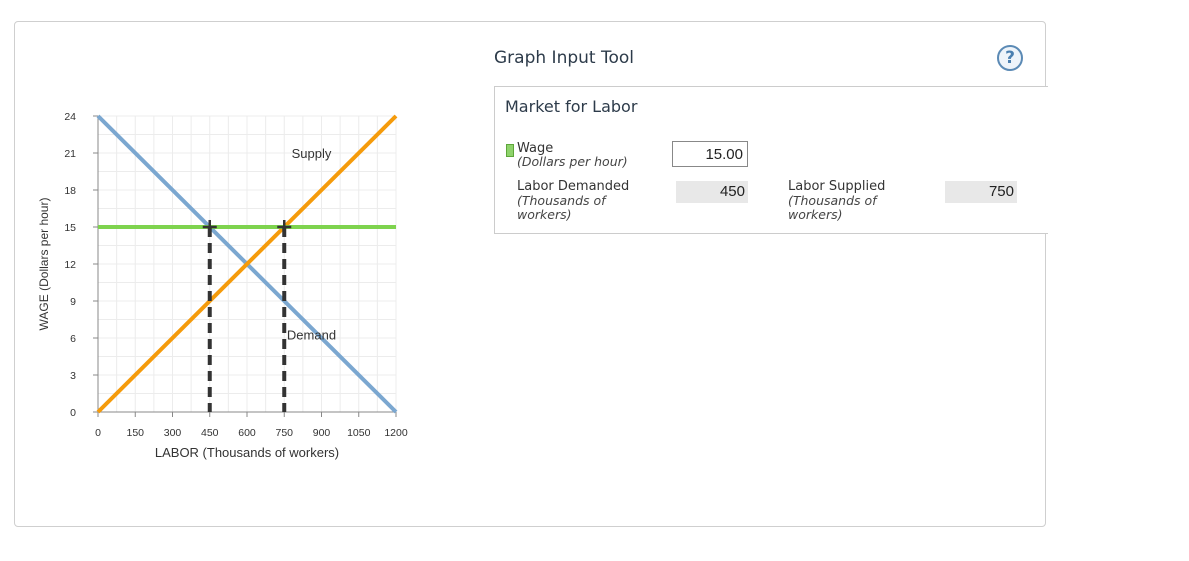 Image resolution: width=1189 pixels, height=561 pixels. What do you see at coordinates (510, 150) in the screenshot?
I see `wage-color-swatch` at bounding box center [510, 150].